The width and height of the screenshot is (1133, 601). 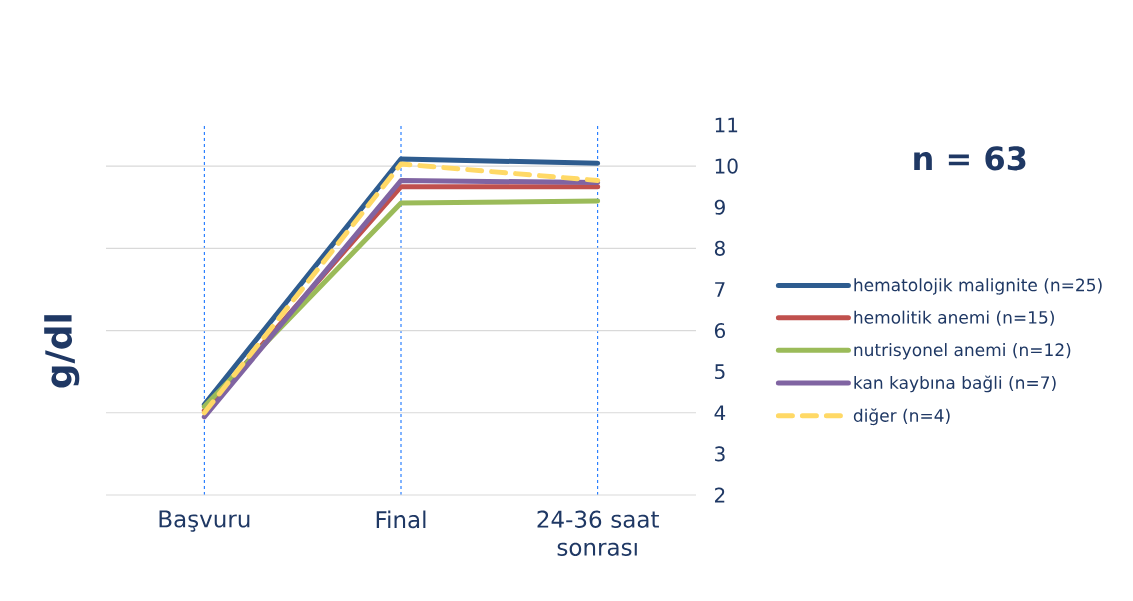 I want to click on legend-label: kan kaybına bağli (n=7), so click(x=955, y=384).